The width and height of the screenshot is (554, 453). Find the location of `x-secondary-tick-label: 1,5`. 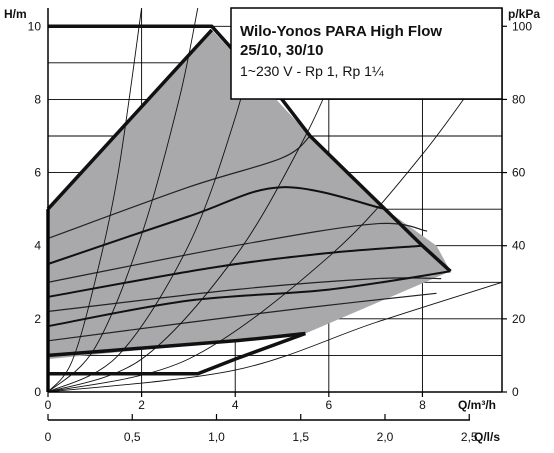

x-secondary-tick-label: 1,5 is located at coordinates (300, 437).